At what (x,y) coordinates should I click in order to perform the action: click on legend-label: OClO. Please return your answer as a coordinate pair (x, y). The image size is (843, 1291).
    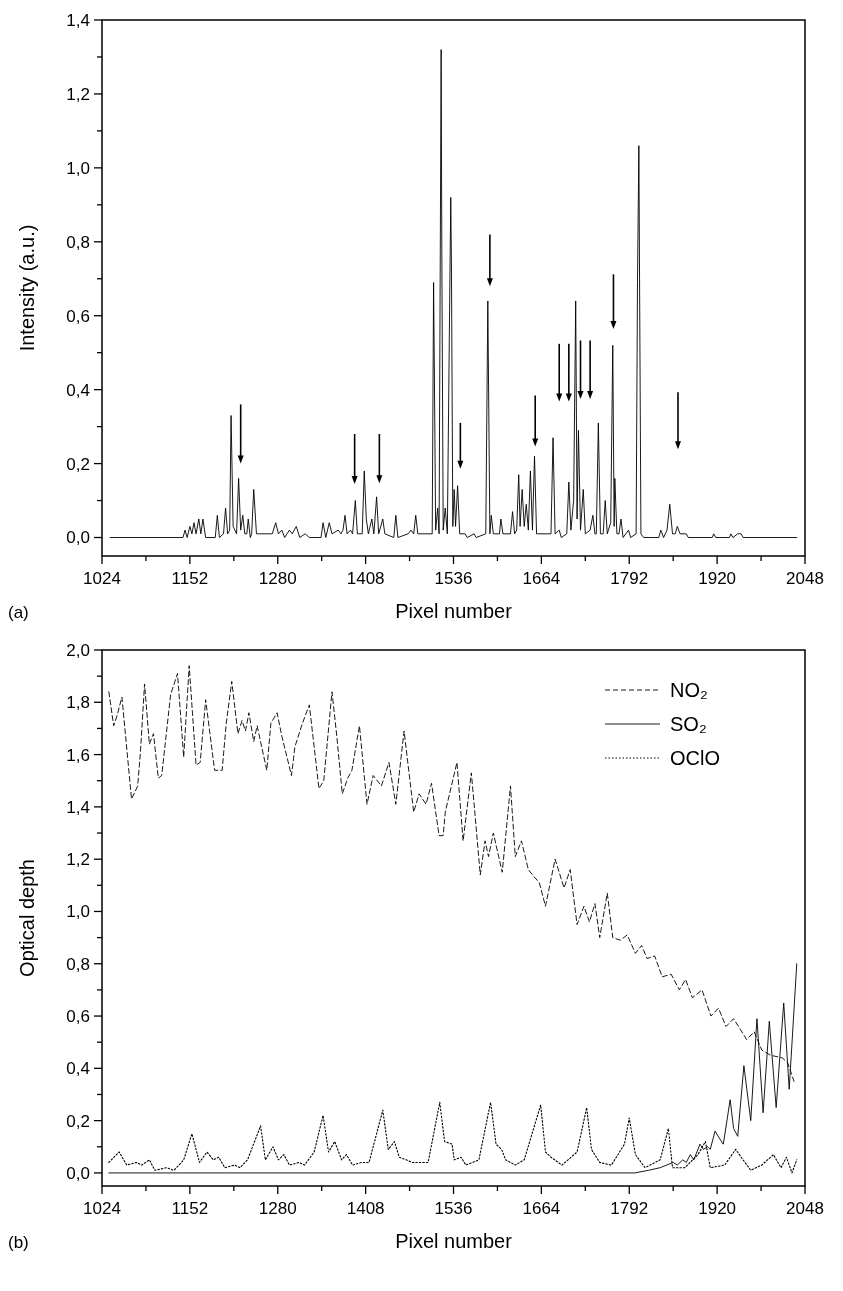
    Looking at the image, I should click on (695, 758).